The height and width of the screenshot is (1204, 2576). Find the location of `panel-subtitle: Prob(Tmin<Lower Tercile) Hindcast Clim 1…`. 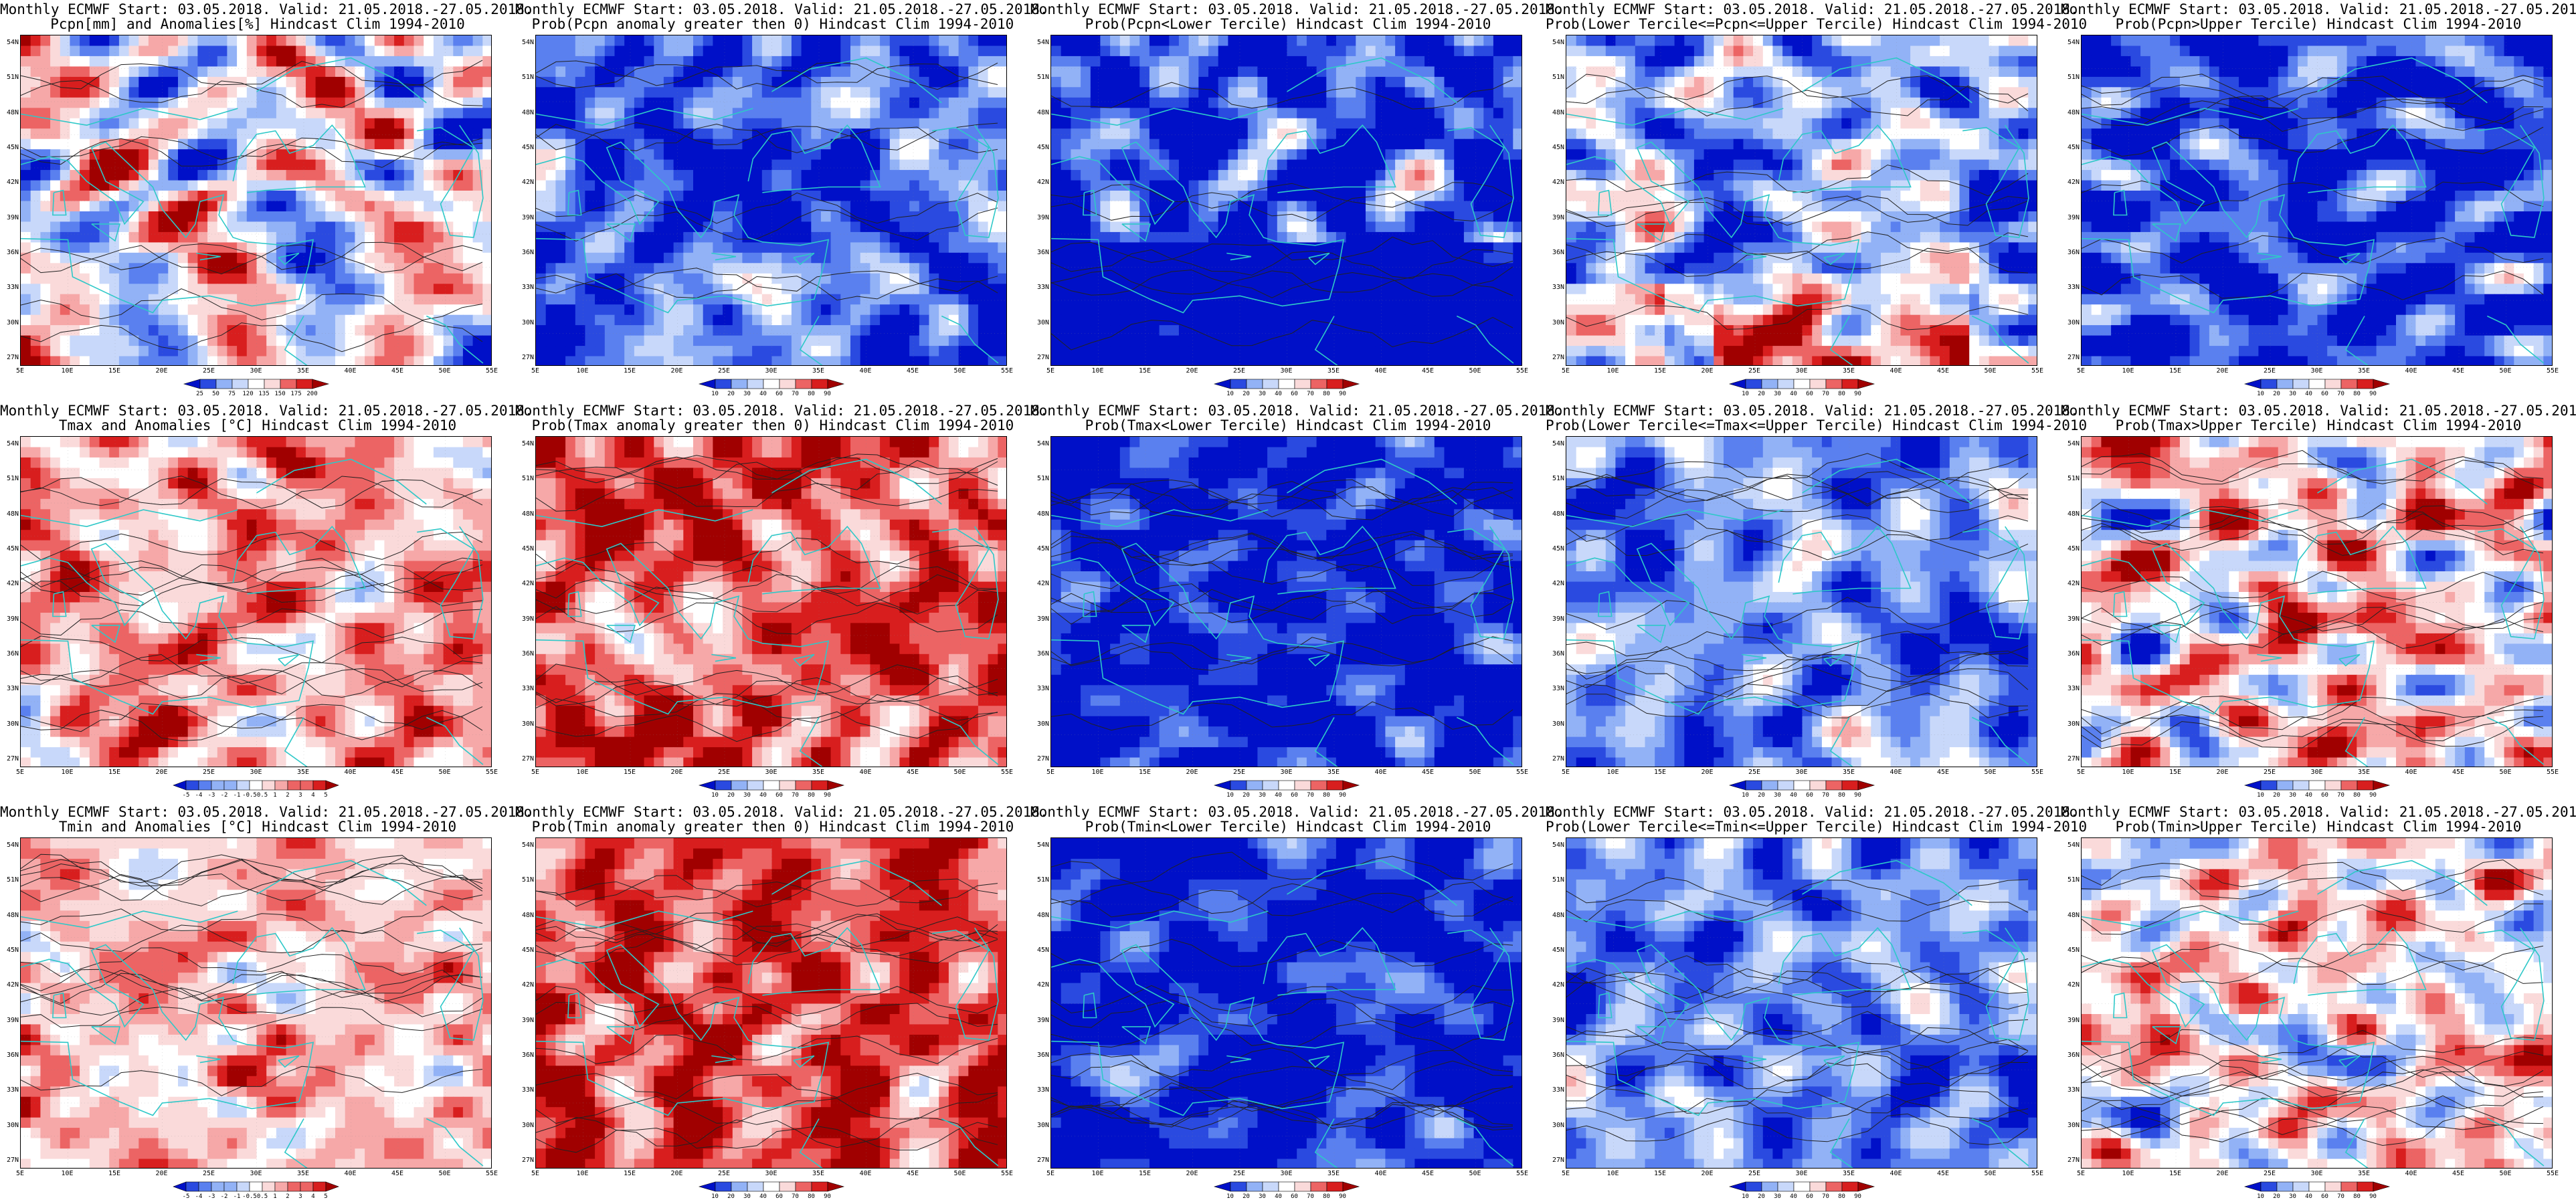

panel-subtitle: Prob(Tmin<Lower Tercile) Hindcast Clim 1… is located at coordinates (1288, 827).